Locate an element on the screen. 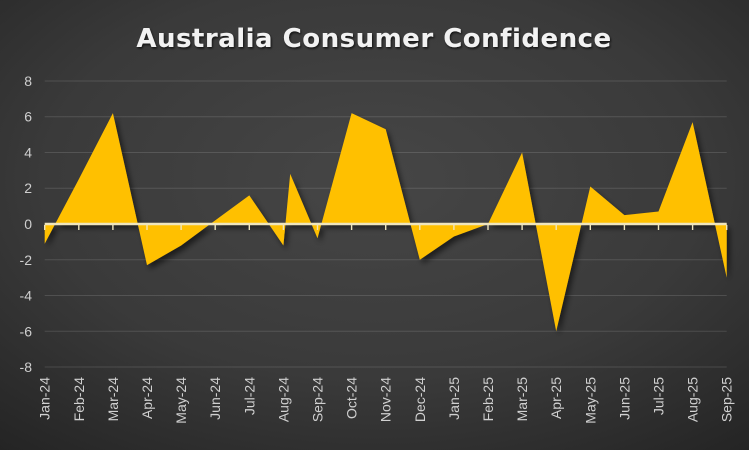  x-tick-label: Feb-24 is located at coordinates (79, 399).